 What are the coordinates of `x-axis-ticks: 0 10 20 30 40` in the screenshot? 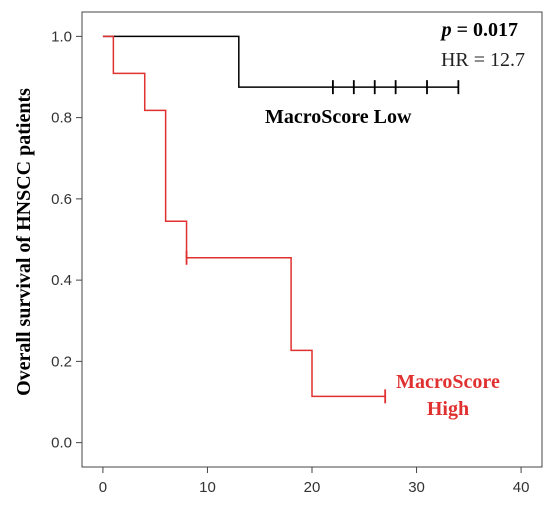 It's located at (314, 481).